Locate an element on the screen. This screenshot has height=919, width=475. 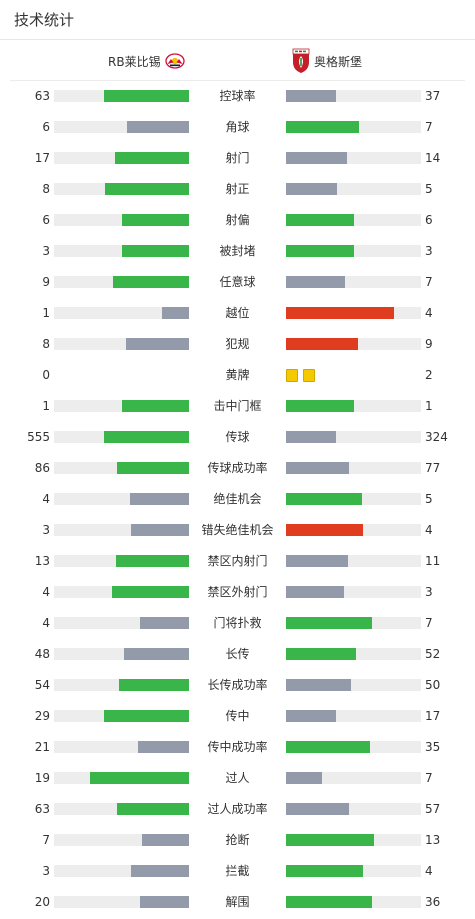
stat-row: 48 长传 52 is located at coordinates (237, 654).